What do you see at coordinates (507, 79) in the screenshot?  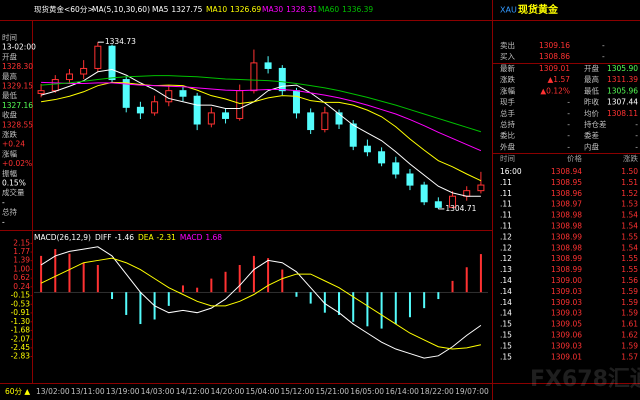 I see `quote-label: 涨跌` at bounding box center [507, 79].